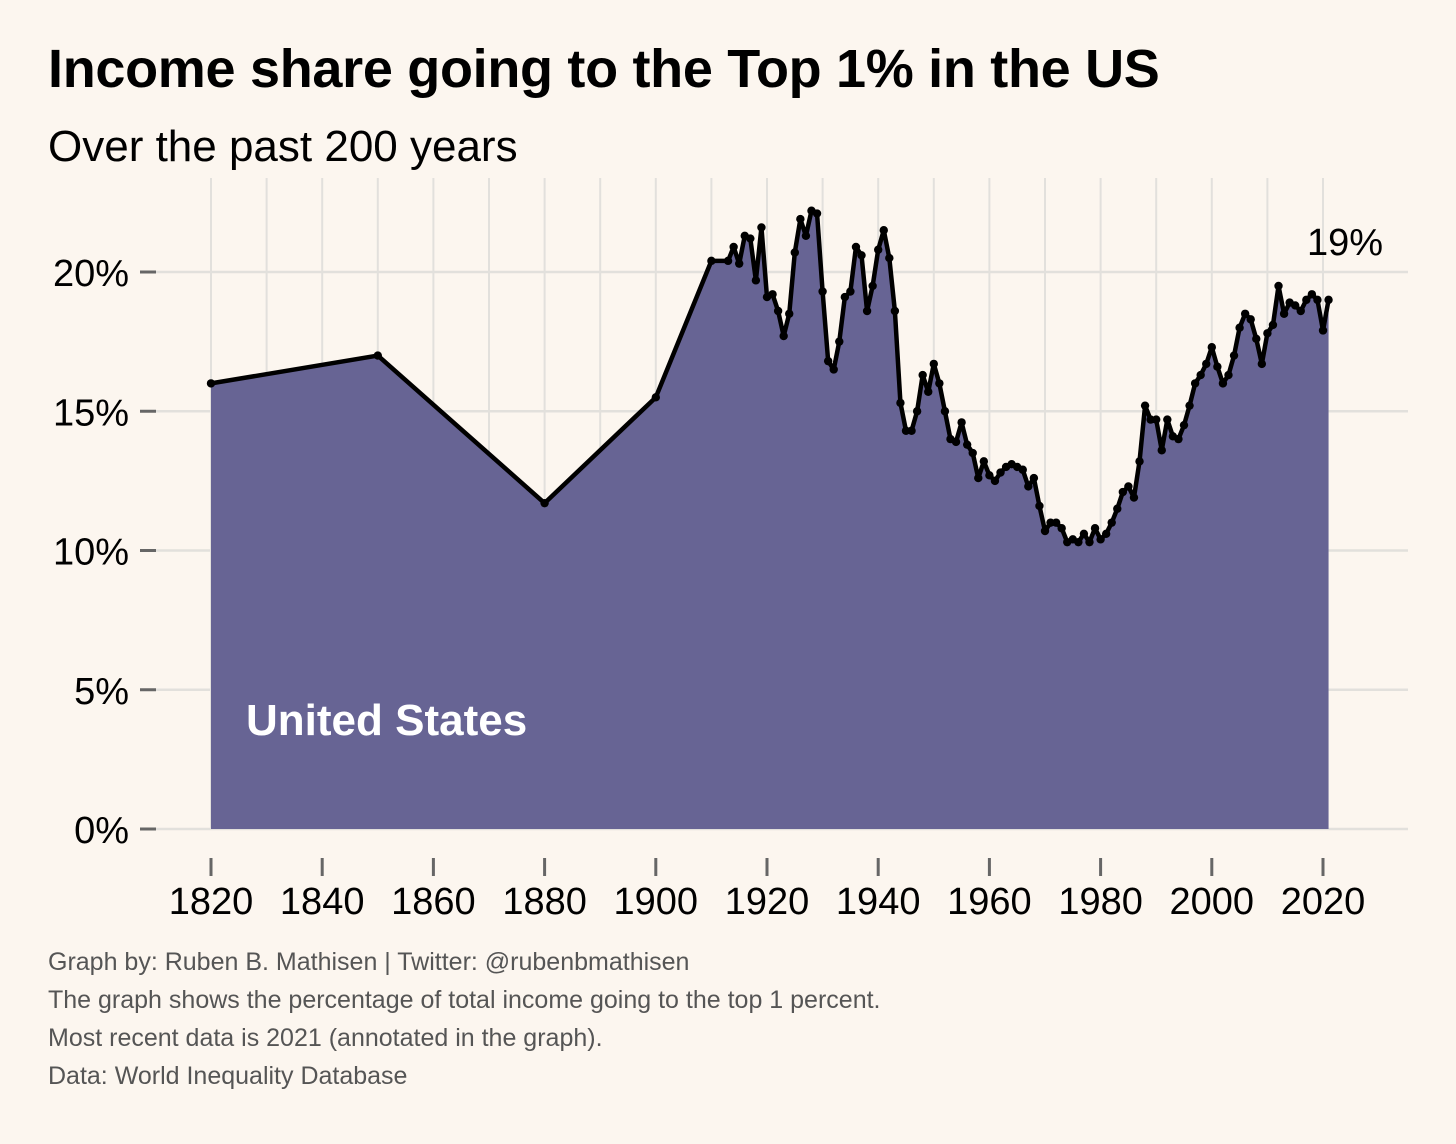  I want to click on data-point-1958, so click(978, 478).